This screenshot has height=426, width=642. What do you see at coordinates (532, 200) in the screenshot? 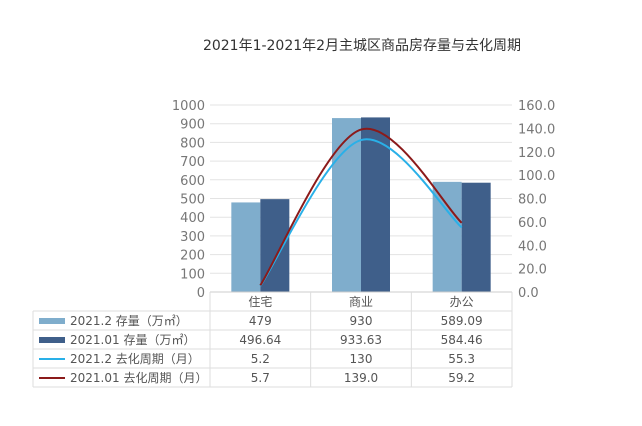
I see `right-tick-label: 80.0` at bounding box center [532, 200].